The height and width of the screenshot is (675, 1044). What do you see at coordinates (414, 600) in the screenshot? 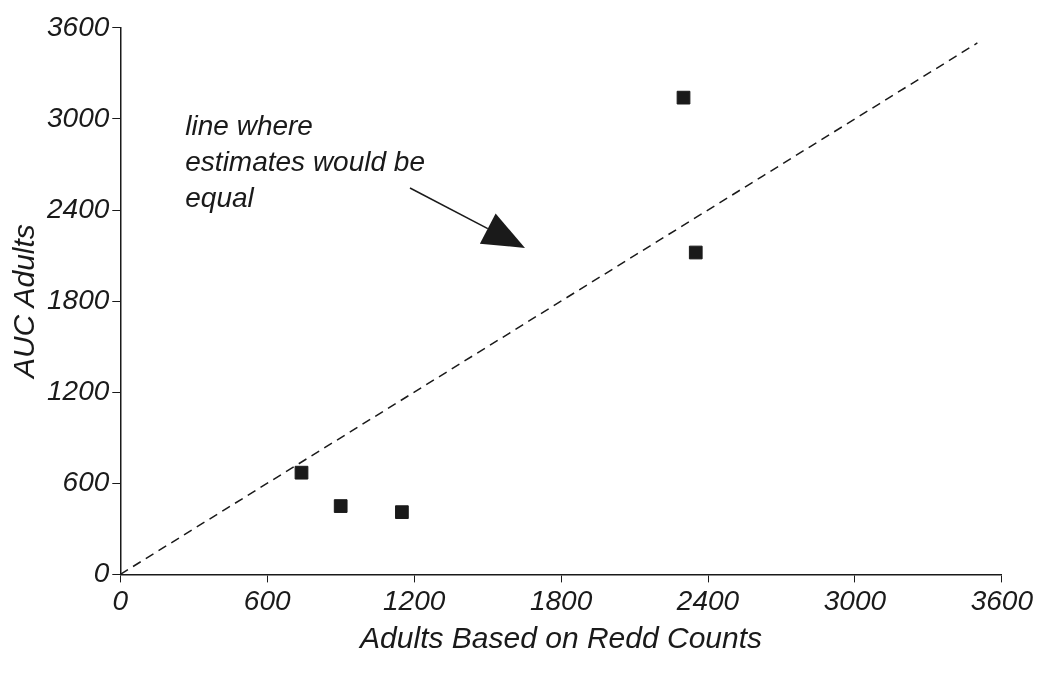
I see `x-tick-label: 1200` at bounding box center [414, 600].